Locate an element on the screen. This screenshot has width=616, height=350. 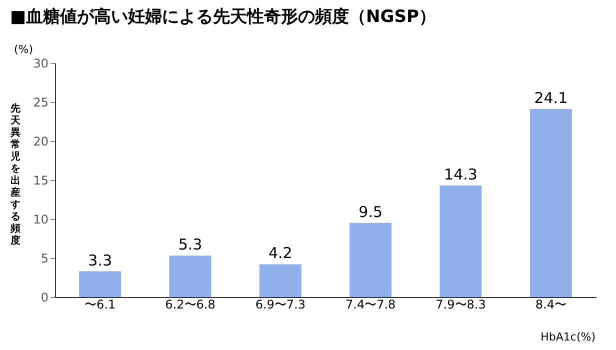
y-tick-label: 20 is located at coordinates (40, 141).